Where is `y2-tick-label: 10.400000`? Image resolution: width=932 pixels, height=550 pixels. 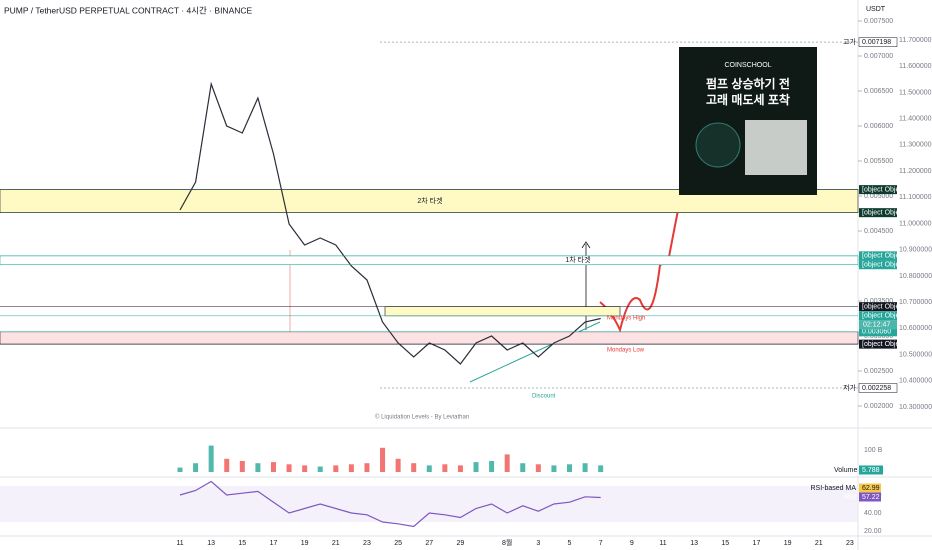 y2-tick-label: 10.400000 is located at coordinates (915, 381).